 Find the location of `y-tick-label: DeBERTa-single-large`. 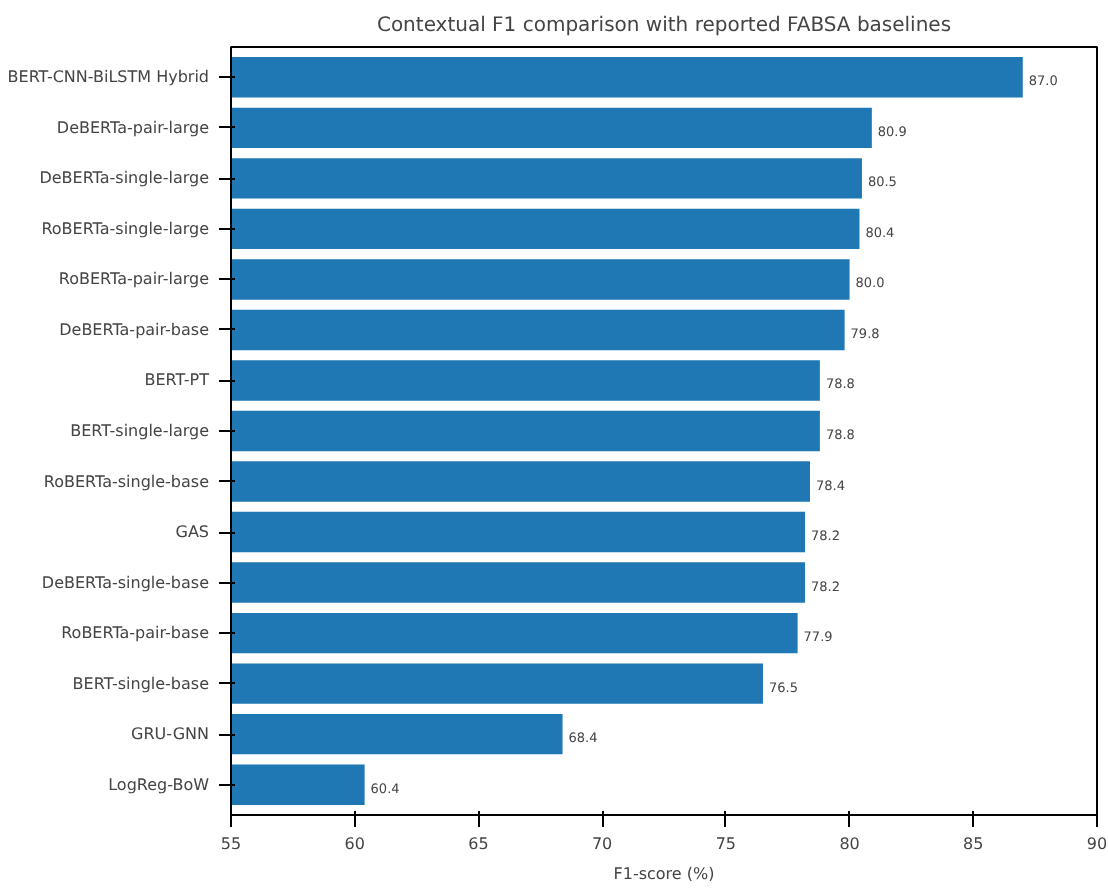

y-tick-label: DeBERTa-single-large is located at coordinates (124, 178).